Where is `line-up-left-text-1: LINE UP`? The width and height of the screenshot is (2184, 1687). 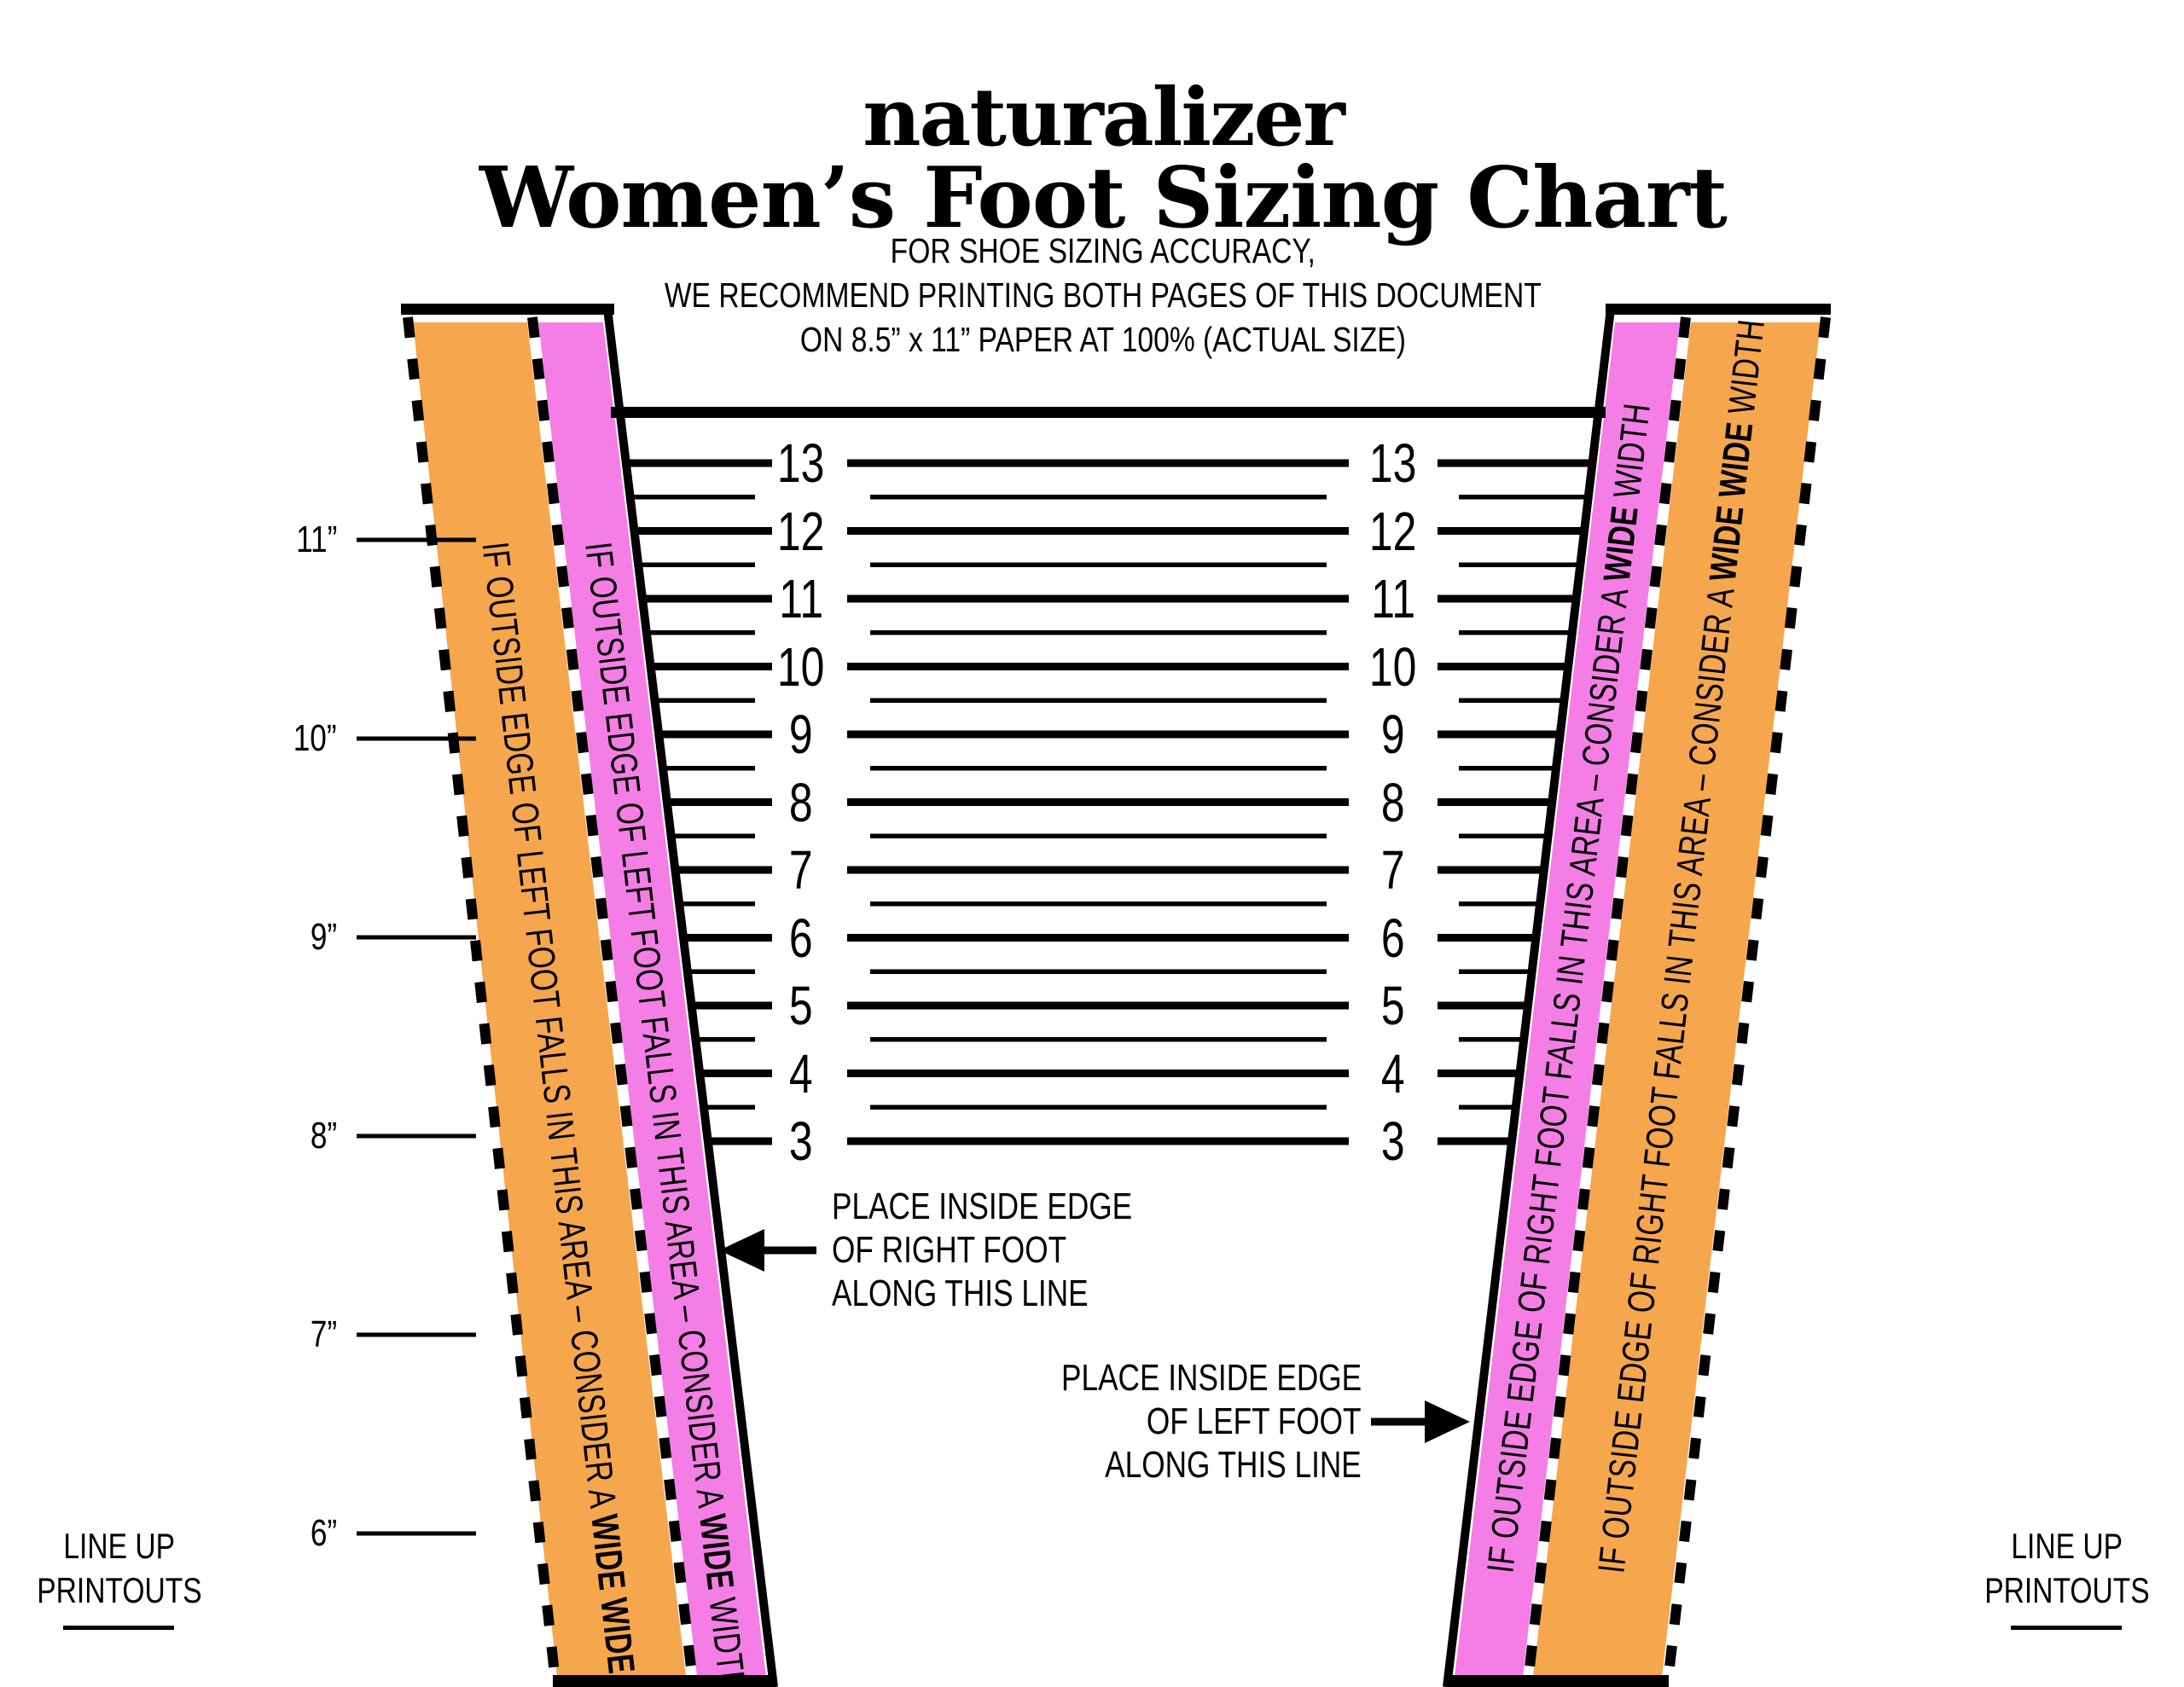 line-up-left-text-1: LINE UP is located at coordinates (120, 1546).